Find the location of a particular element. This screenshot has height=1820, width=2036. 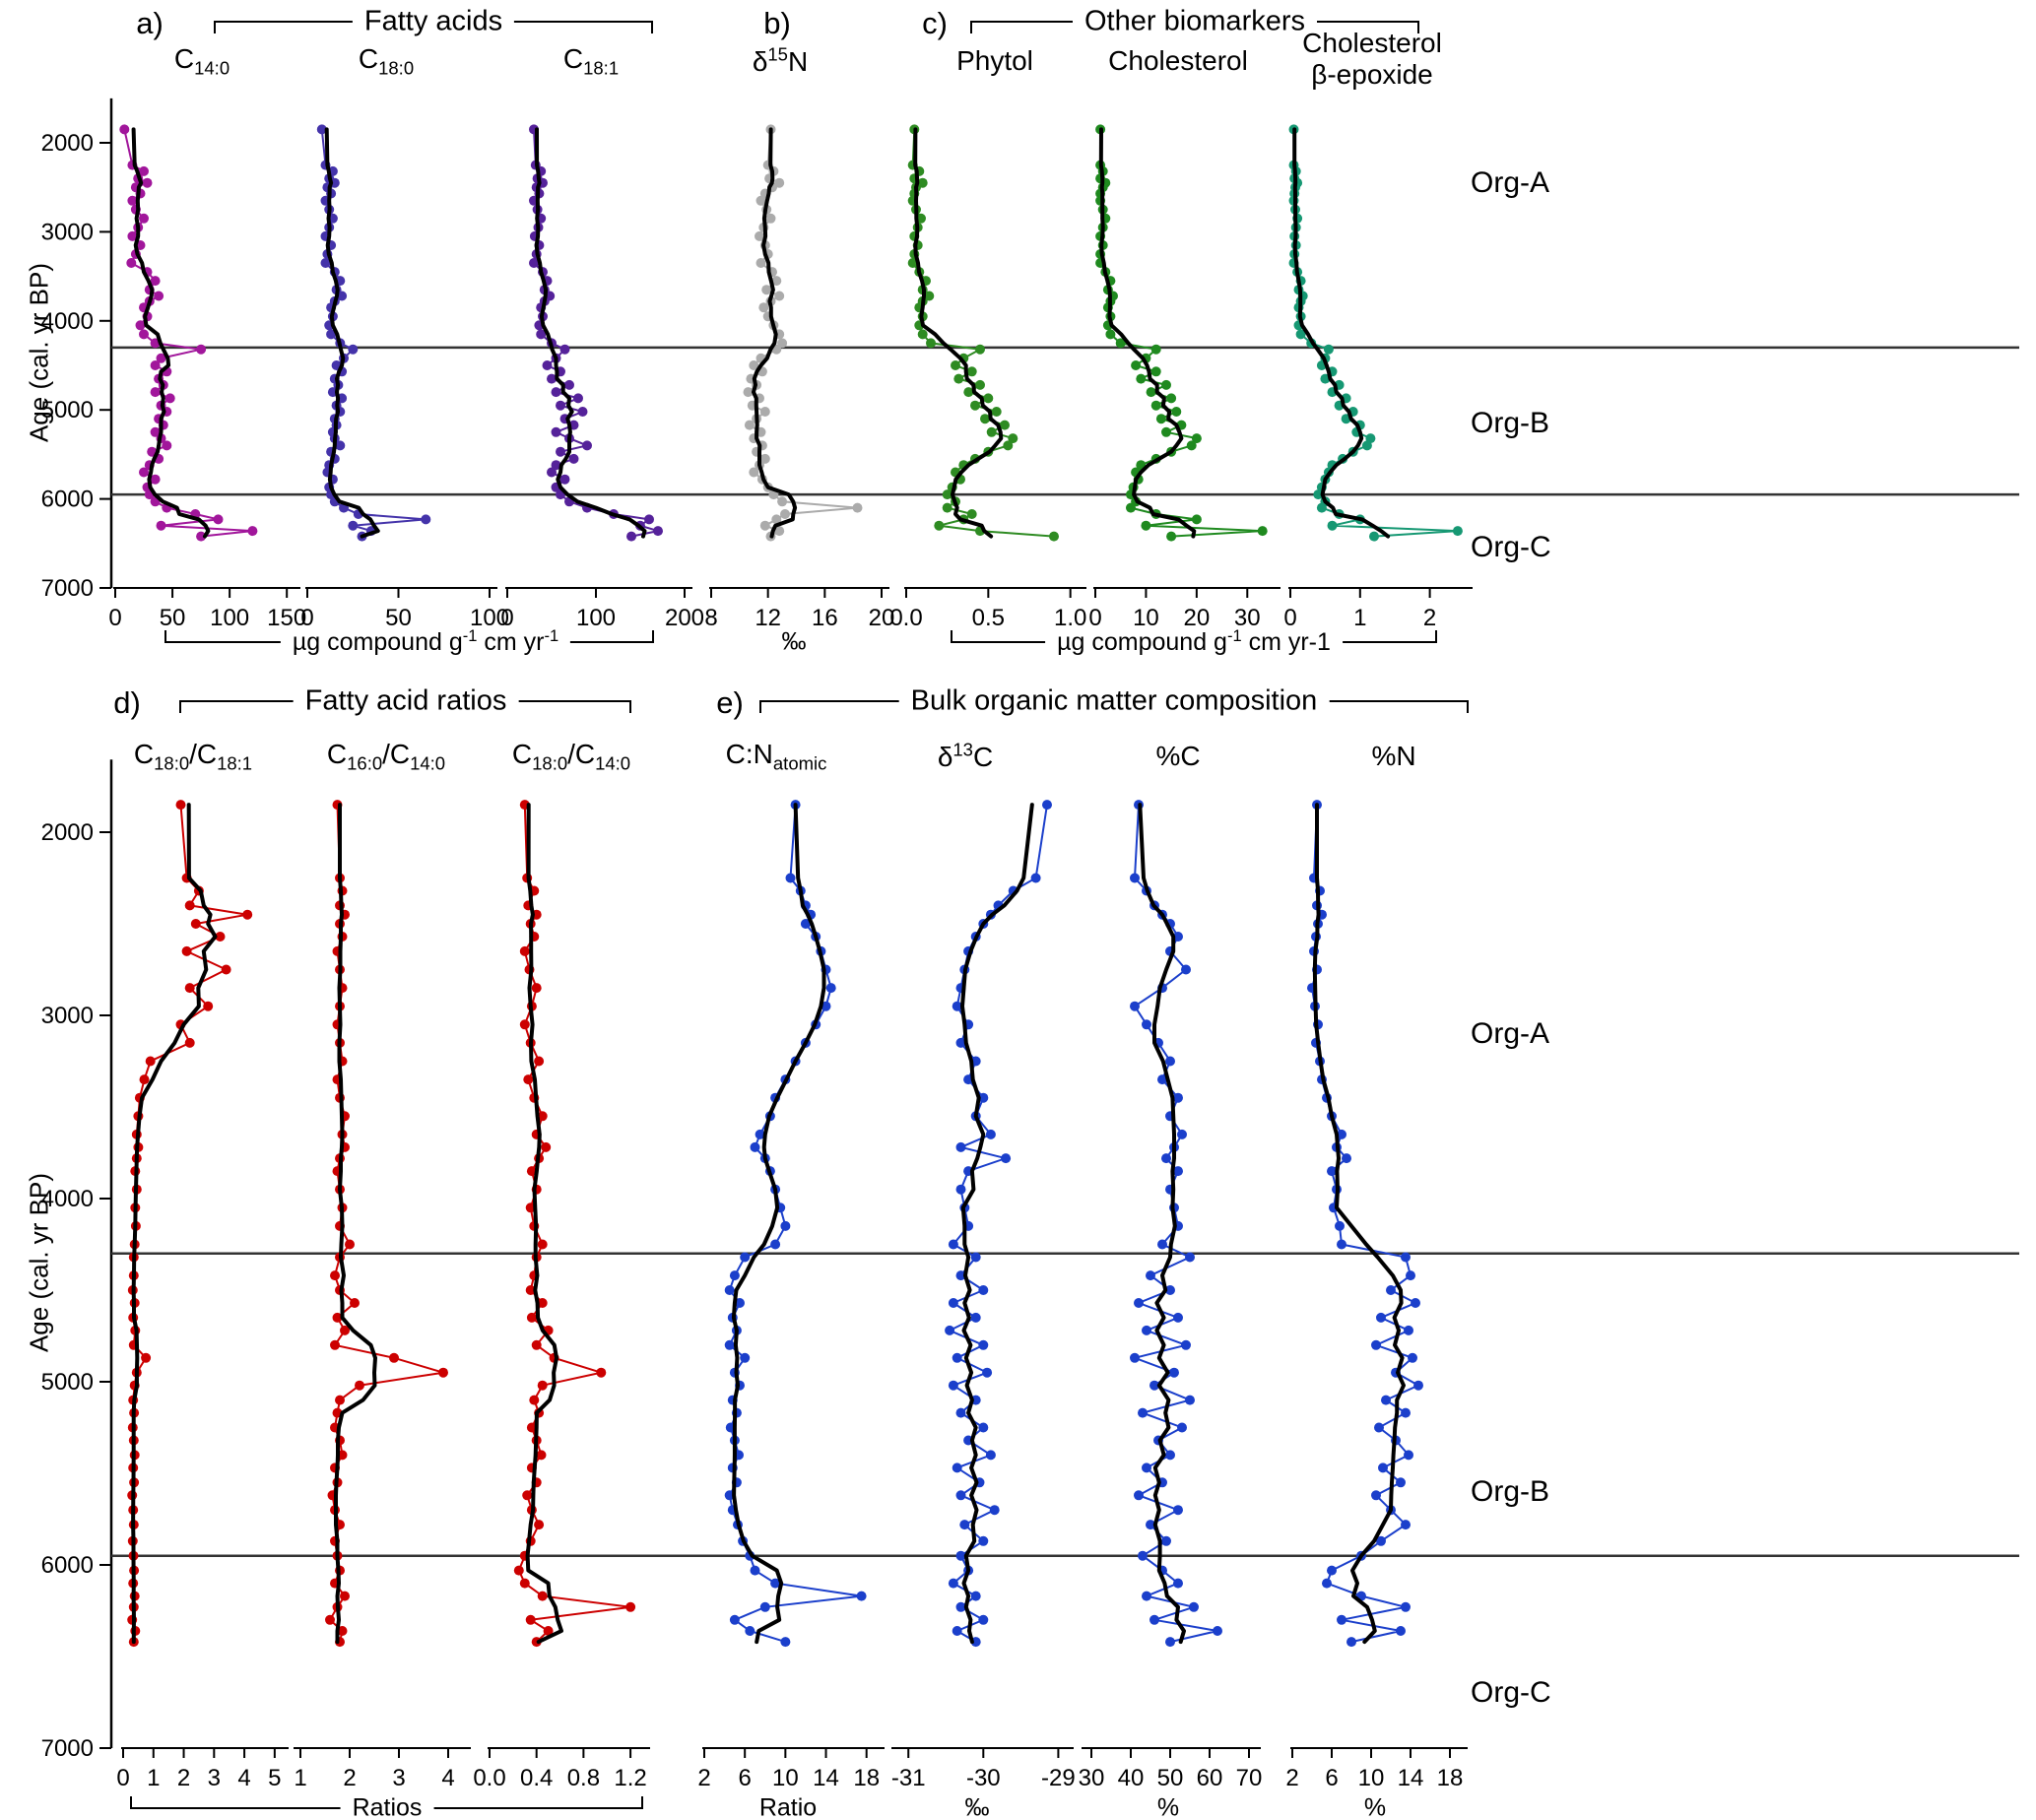

data-points-r3 is located at coordinates (574, 1224).